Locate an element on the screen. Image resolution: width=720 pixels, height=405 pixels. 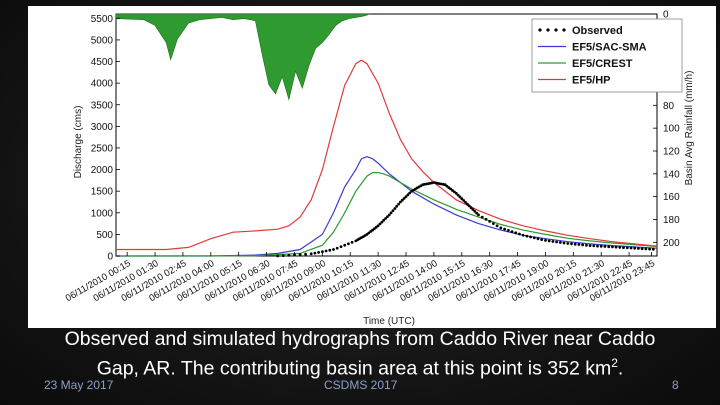
legend: Observed EF5/SAC-SMA EF5/CREST EF5/HP is located at coordinates (607, 55).